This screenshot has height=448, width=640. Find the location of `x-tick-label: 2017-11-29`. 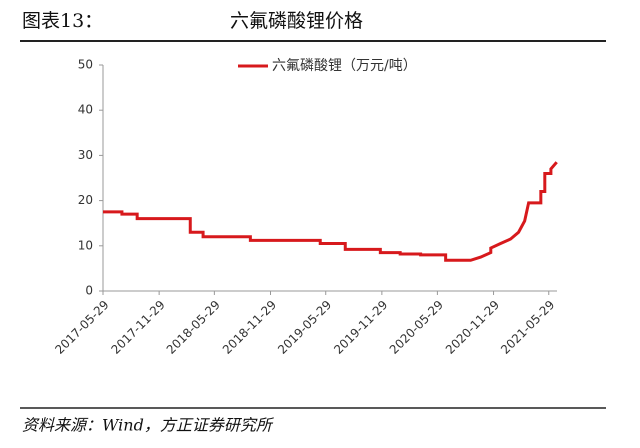

x-tick-label: 2017-11-29 is located at coordinates (138, 327).